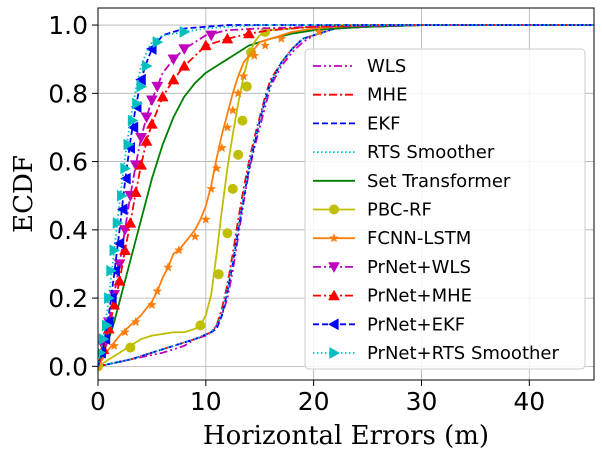 The width and height of the screenshot is (602, 459). Describe the element at coordinates (68, 230) in the screenshot. I see `y-tick-label: 0.4` at that location.